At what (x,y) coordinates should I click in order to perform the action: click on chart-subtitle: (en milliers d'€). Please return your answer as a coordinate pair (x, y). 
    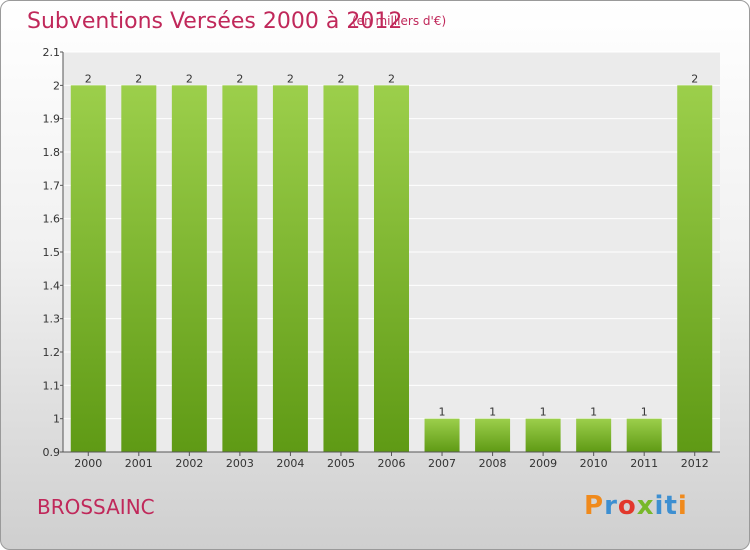
    Looking at the image, I should click on (399, 21).